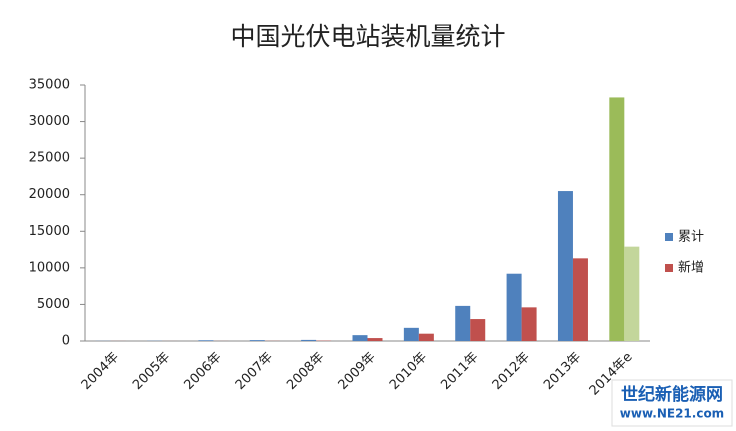 The image size is (736, 431). Describe the element at coordinates (305, 371) in the screenshot. I see `x-tick-label: 2008年` at that location.